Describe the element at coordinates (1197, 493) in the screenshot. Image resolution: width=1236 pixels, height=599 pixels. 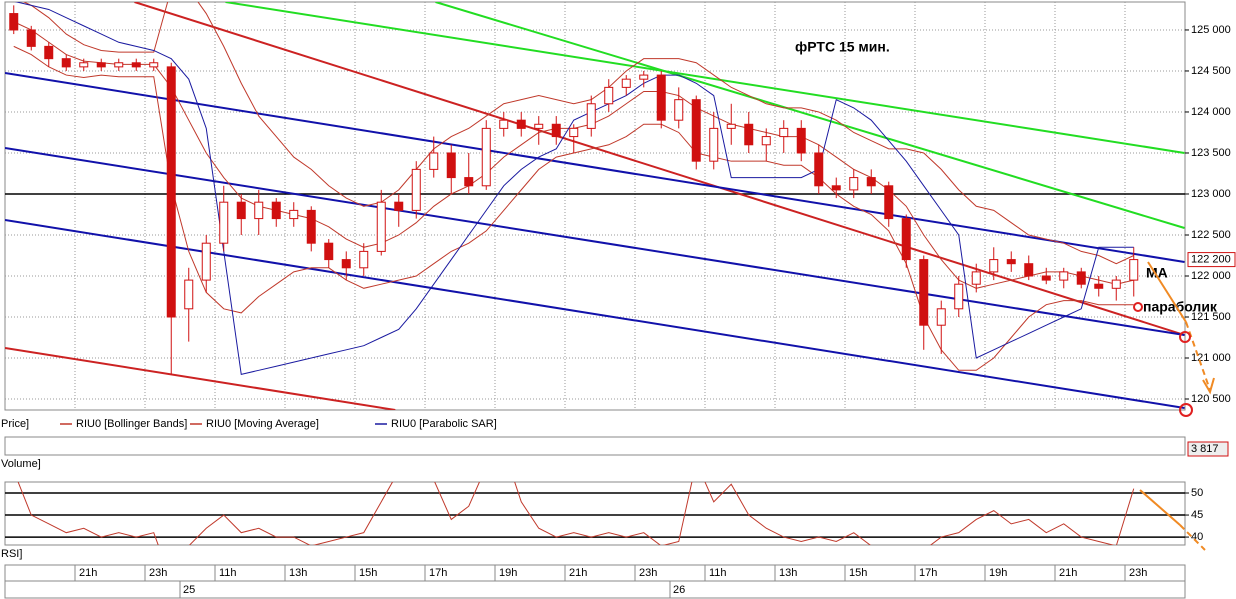
I see `y-tick-label: 50` at that location.